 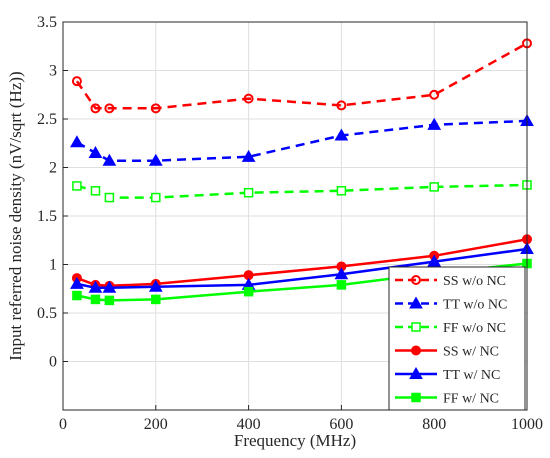 What do you see at coordinates (416, 327) in the screenshot?
I see `legend-marker-ff-w-o-nc` at bounding box center [416, 327].